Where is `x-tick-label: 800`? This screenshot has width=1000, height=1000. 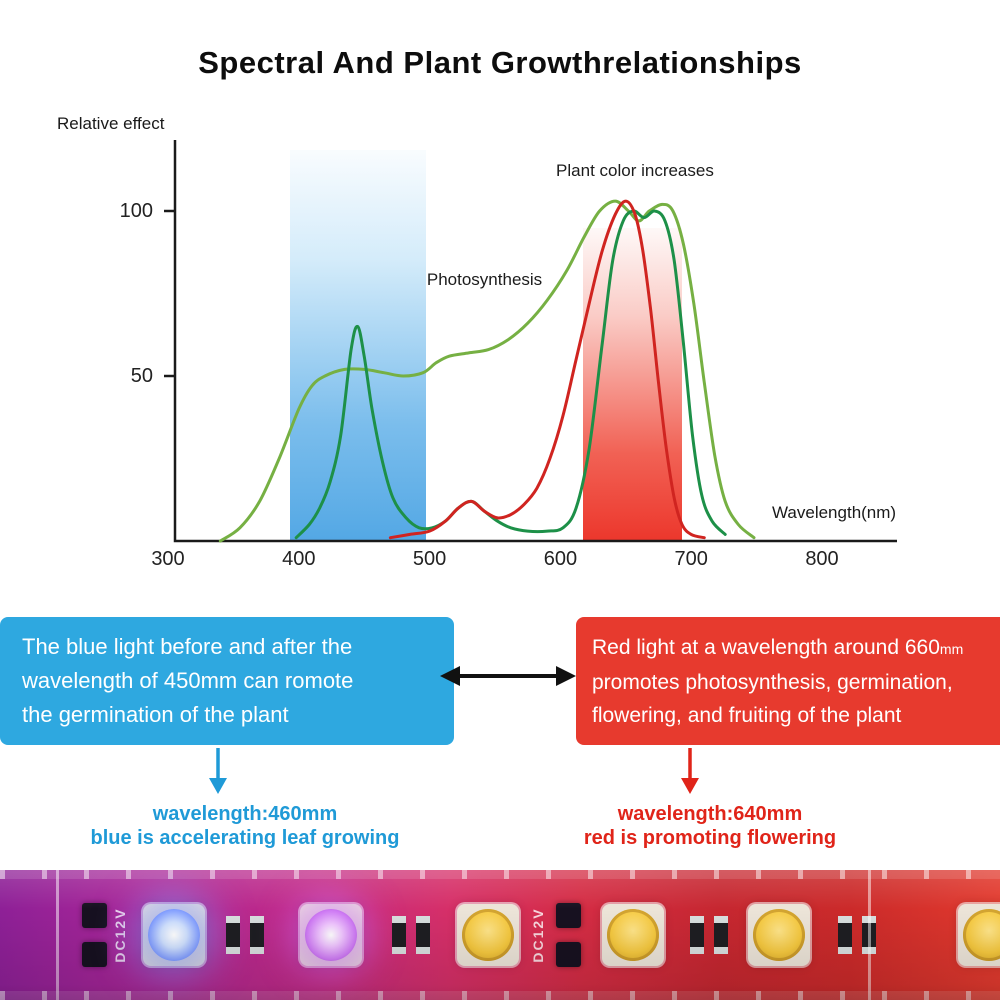
x-tick-label: 800 is located at coordinates (822, 559).